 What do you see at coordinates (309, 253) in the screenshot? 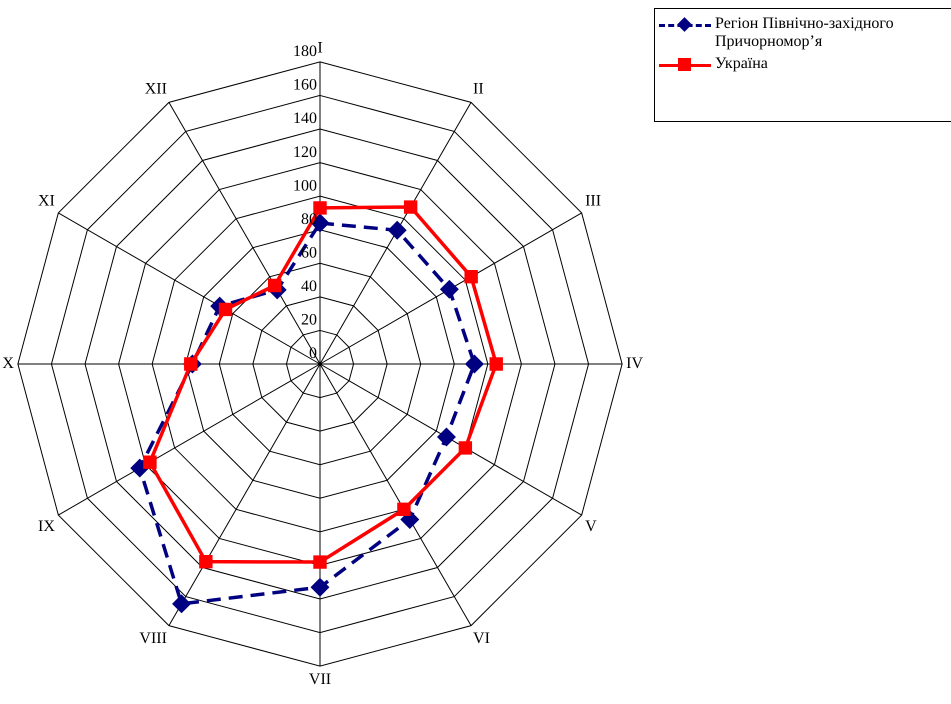
I see `y-tick-label: 60` at bounding box center [309, 253].